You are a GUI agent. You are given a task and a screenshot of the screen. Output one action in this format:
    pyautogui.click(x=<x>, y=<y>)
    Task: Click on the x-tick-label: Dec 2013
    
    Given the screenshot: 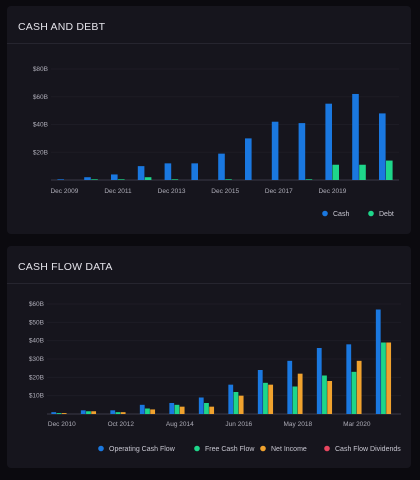 What is the action you would take?
    pyautogui.click(x=172, y=191)
    